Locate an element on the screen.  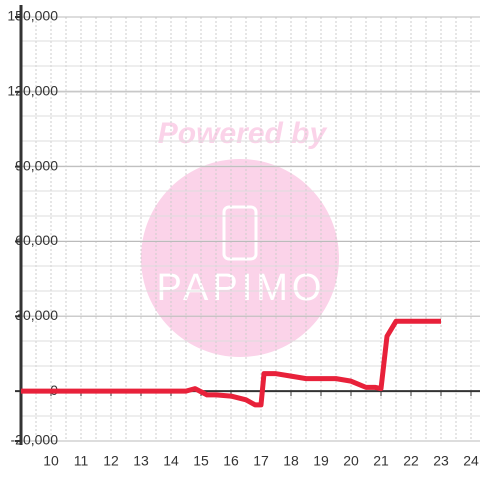
x-tick-label: 24 is located at coordinates (471, 461).